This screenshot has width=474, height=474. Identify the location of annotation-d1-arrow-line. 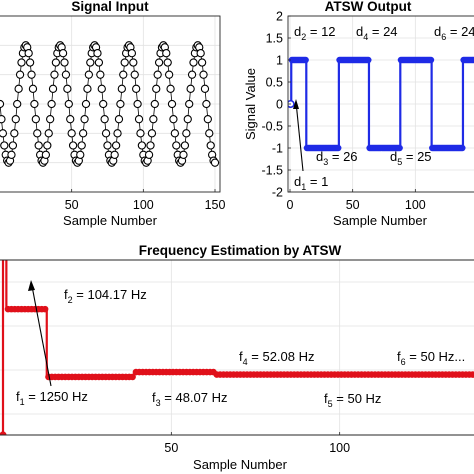
(299, 136).